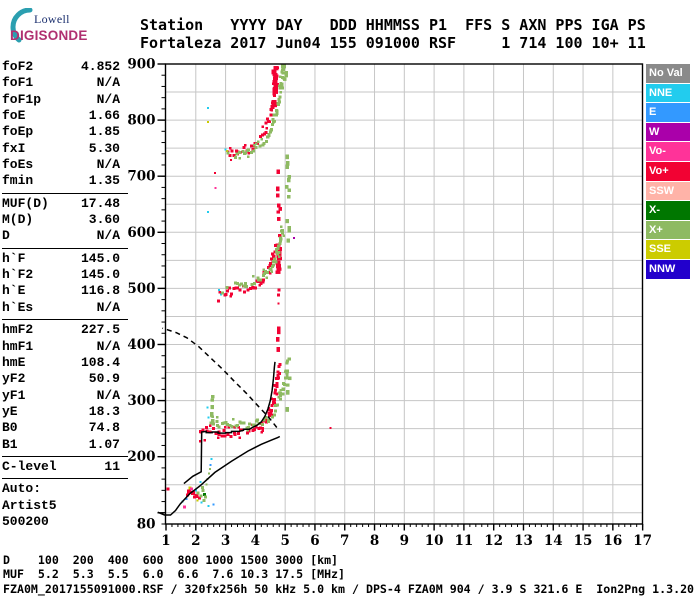 The width and height of the screenshot is (700, 600). What do you see at coordinates (642, 541) in the screenshot?
I see `x-axis-label-17: 17` at bounding box center [642, 541].